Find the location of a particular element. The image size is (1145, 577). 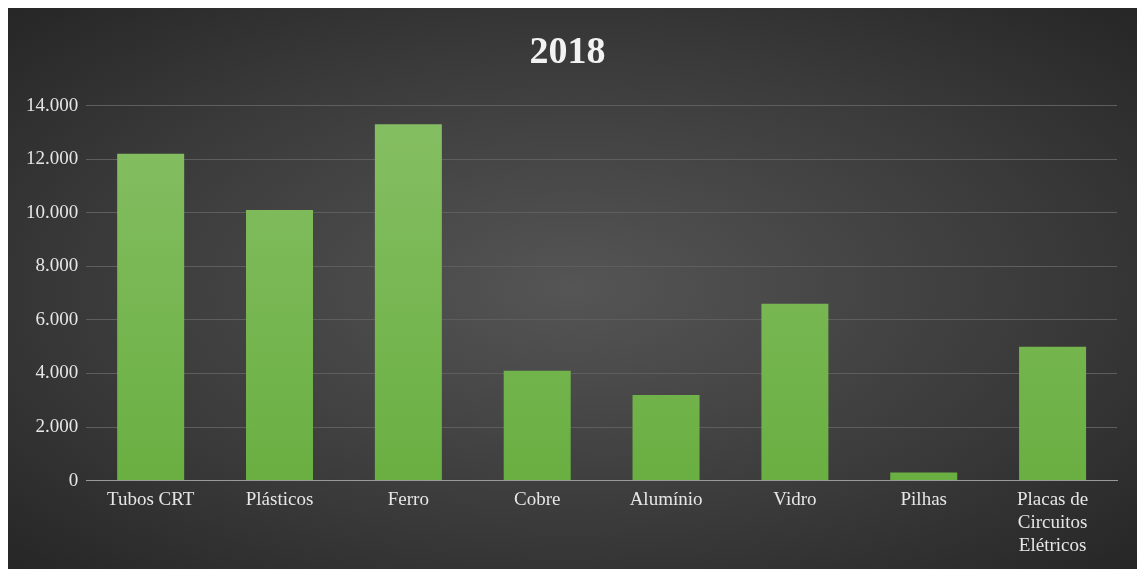

x-tick-label: Placas de Circuitos Elétricos is located at coordinates (1052, 521).